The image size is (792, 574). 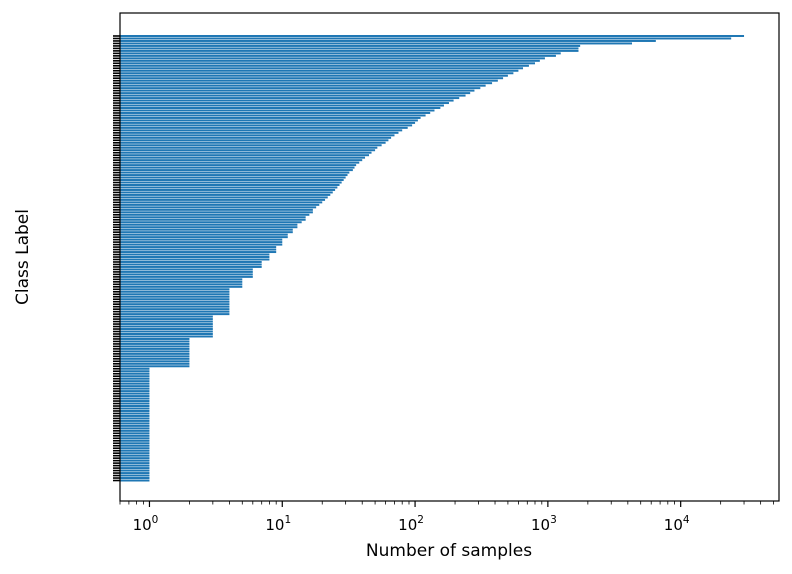 I want to click on x-axis-ticks: 100 101 102 103 104, so click(x=446, y=517).